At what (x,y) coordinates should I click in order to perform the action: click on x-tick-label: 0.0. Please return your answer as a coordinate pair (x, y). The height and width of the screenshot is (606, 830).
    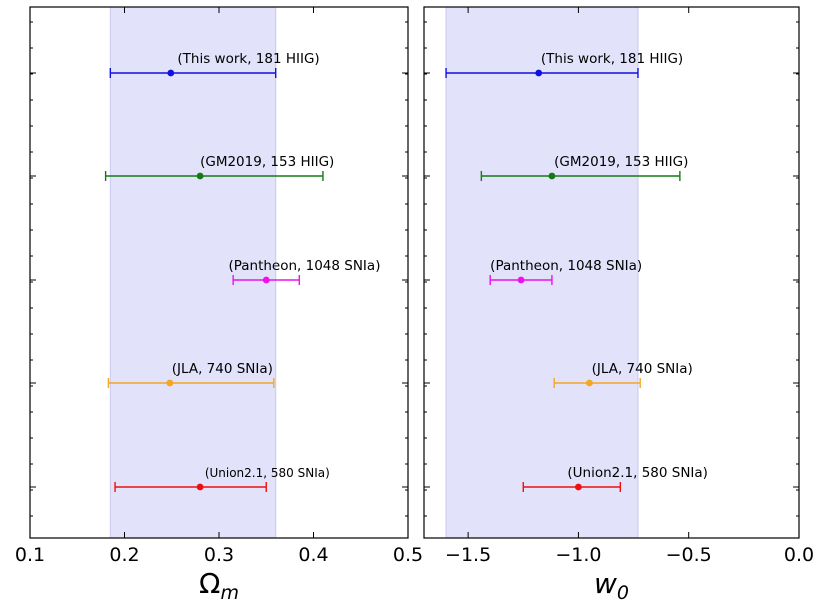
    Looking at the image, I should click on (799, 555).